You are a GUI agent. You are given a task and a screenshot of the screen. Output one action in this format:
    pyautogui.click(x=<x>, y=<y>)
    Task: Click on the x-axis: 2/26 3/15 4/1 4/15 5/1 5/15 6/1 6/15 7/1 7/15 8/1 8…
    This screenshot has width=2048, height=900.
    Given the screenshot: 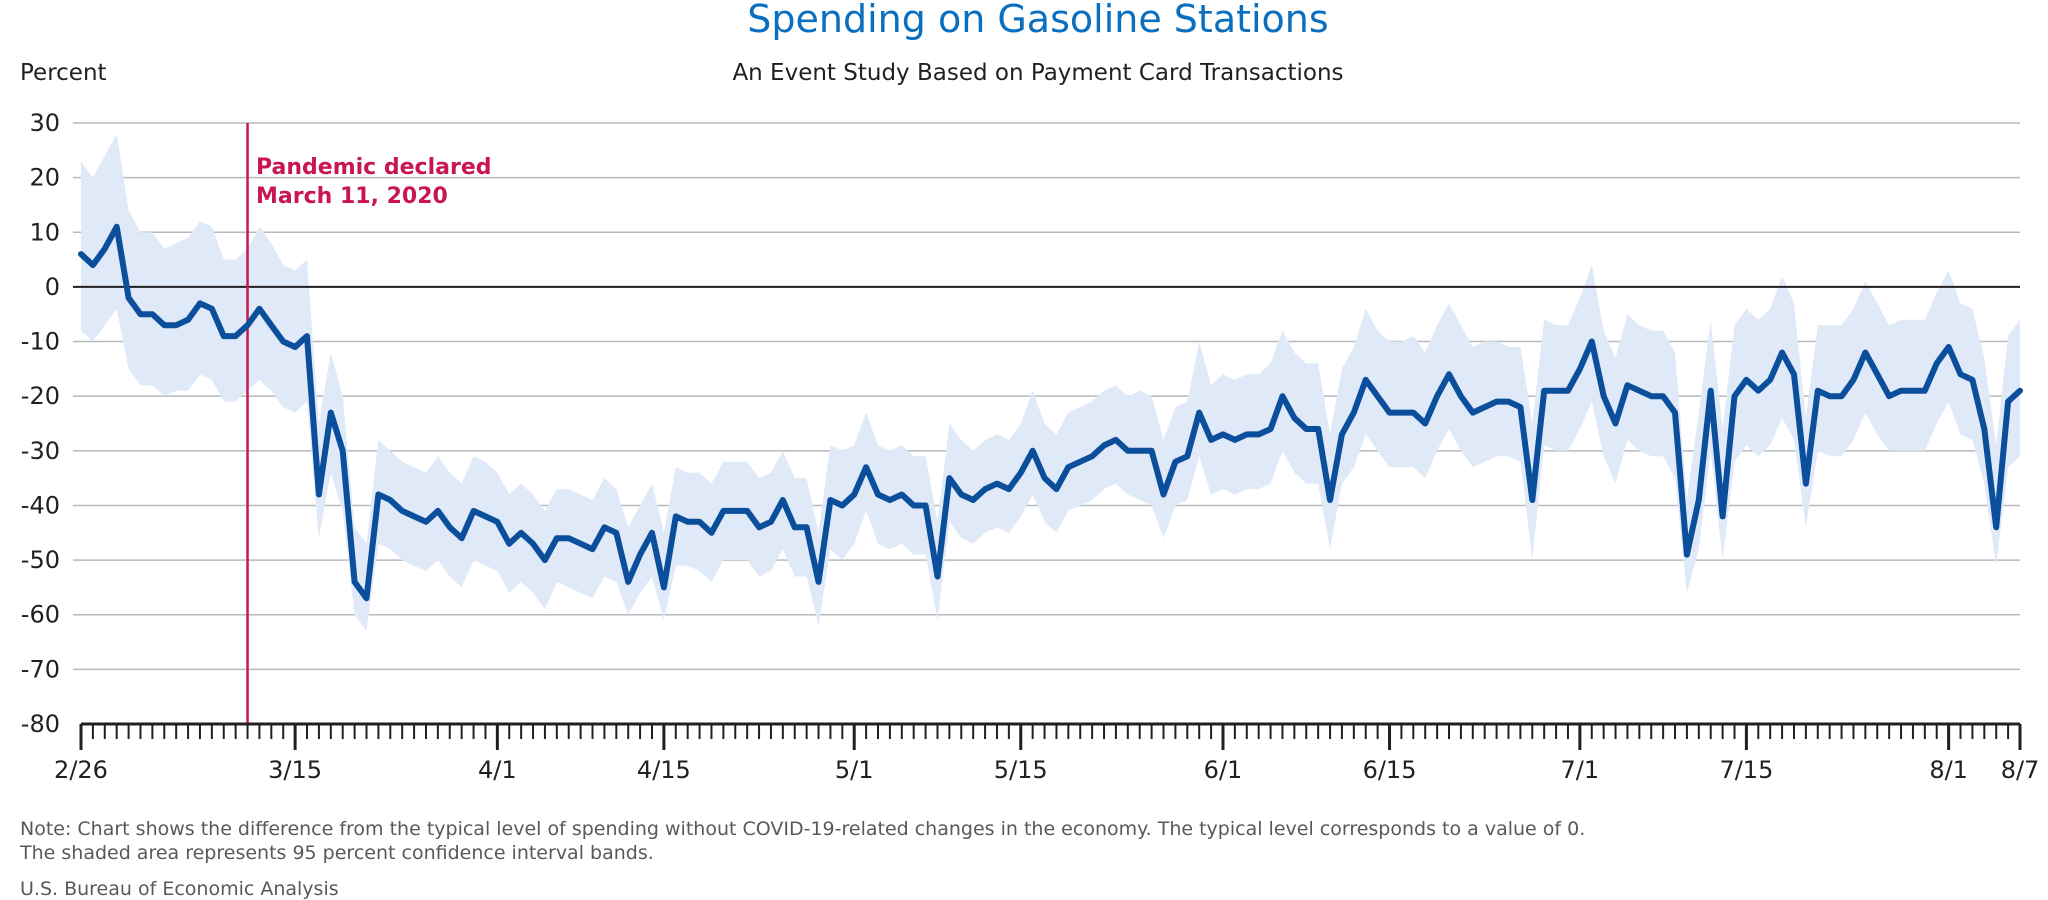 What is the action you would take?
    pyautogui.click(x=1047, y=753)
    